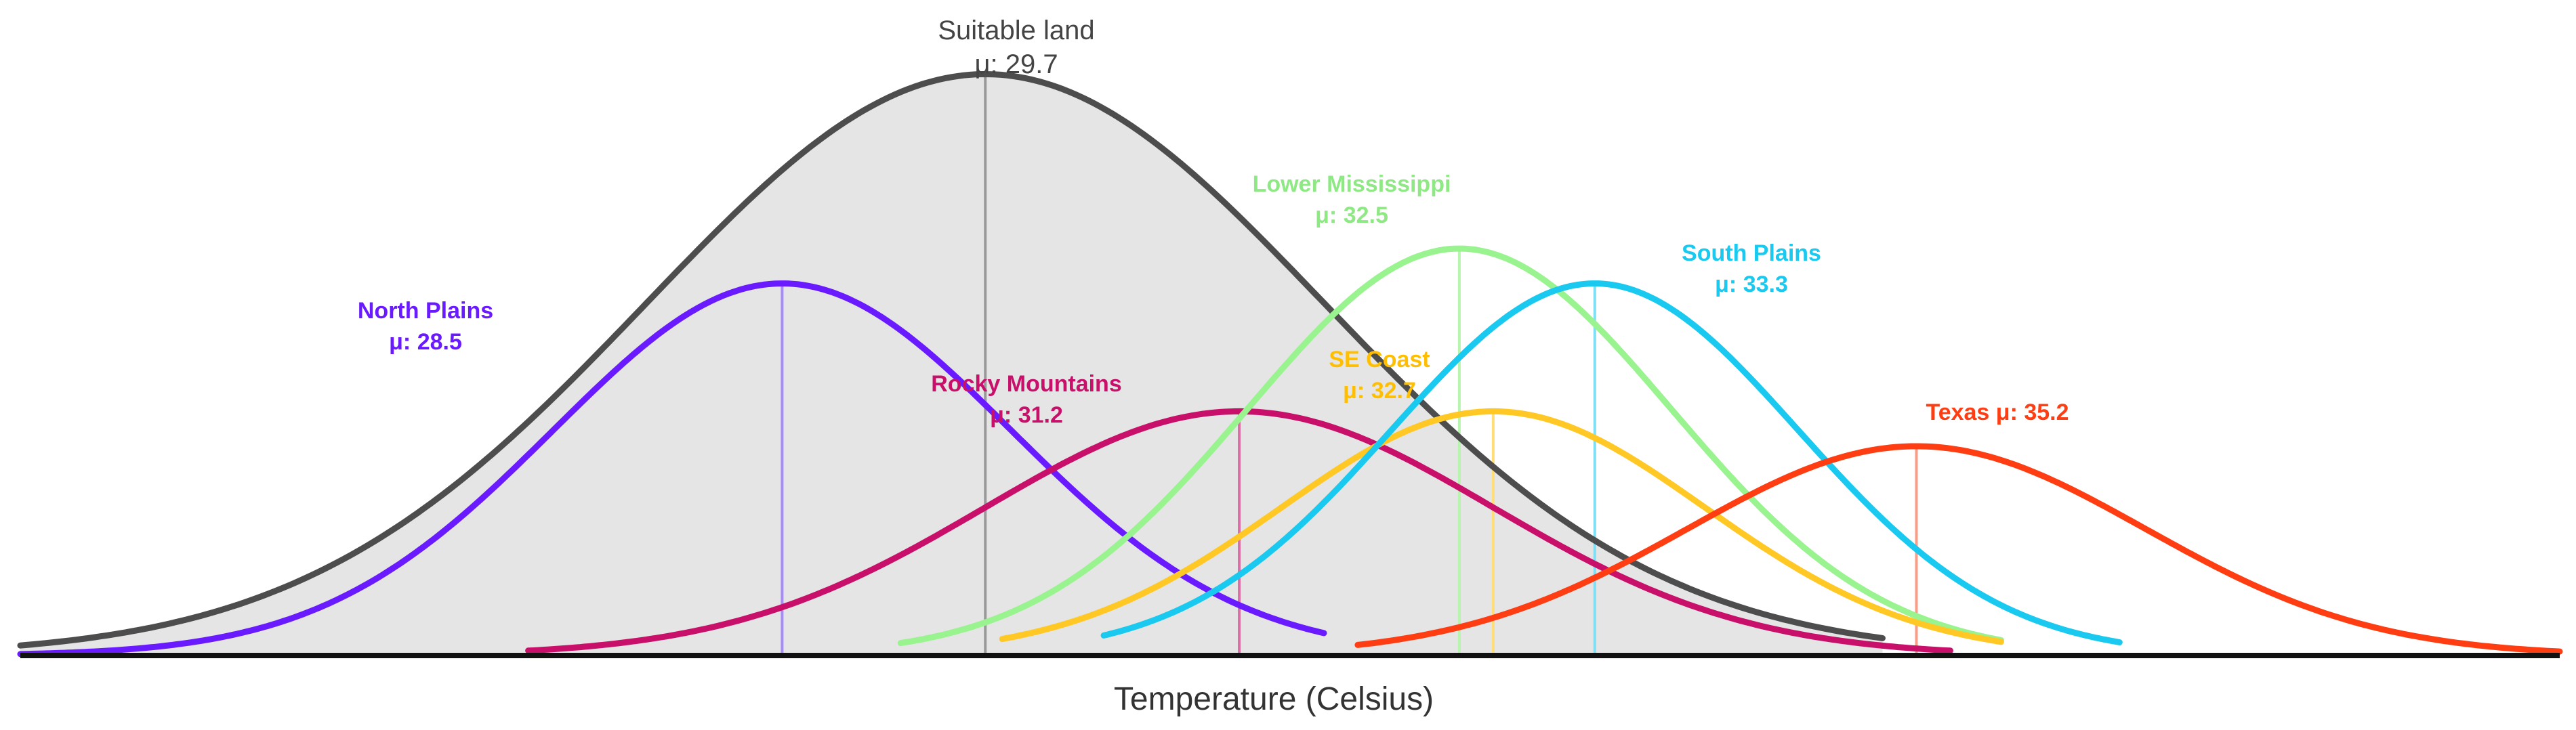  Describe the element at coordinates (1352, 184) in the screenshot. I see `lower-mississippi-label-line-1: Lower Mississippi` at that location.